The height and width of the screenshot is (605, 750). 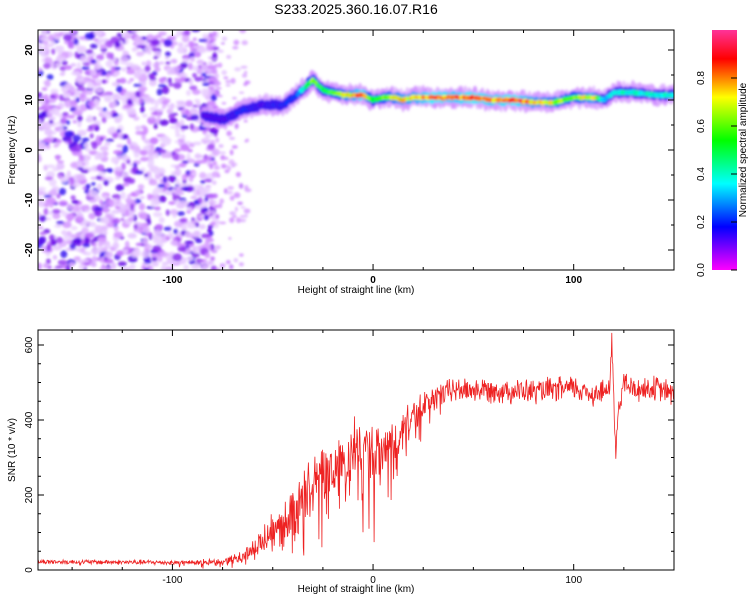 What do you see at coordinates (743, 149) in the screenshot?
I see `colorbar-label: Normalized spectral amplitude` at bounding box center [743, 149].